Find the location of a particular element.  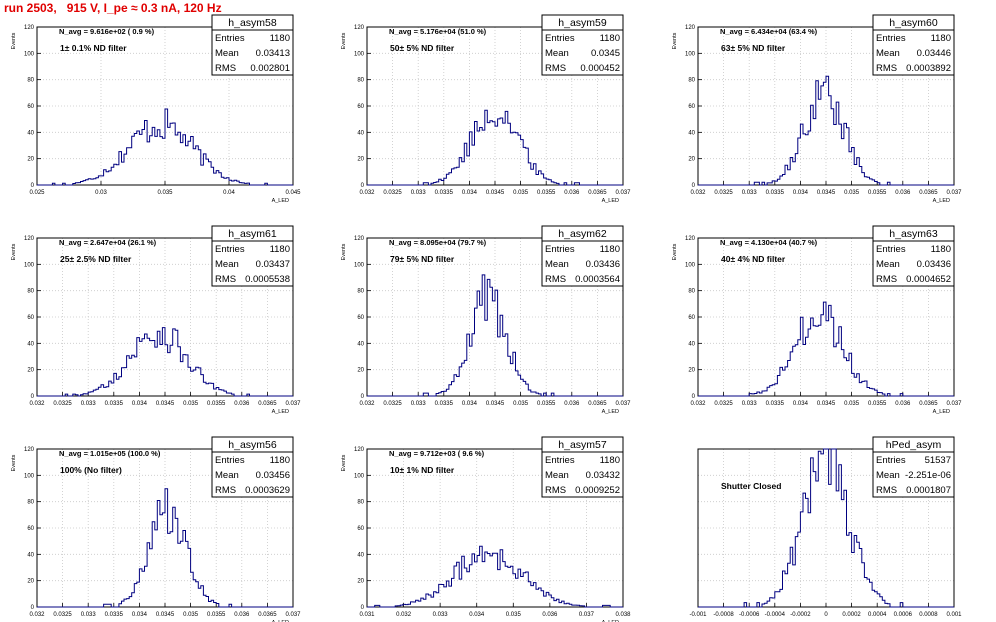

x-tick-label: 0.03 is located at coordinates (101, 193).